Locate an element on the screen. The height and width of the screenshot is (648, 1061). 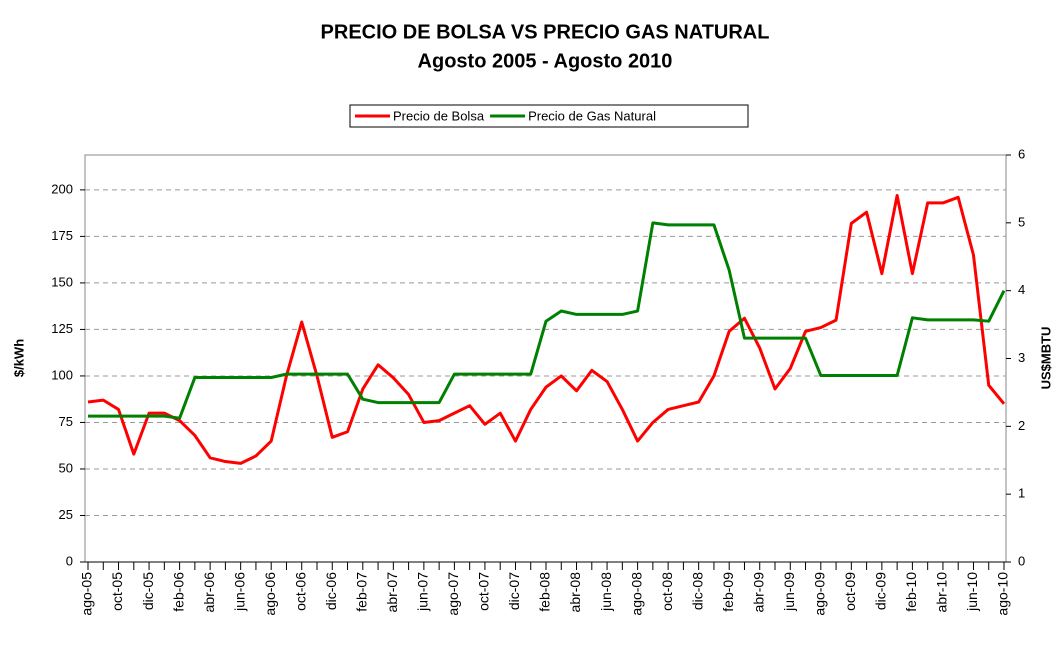
y2-axis-title: US$MBTU is located at coordinates (1045, 358).